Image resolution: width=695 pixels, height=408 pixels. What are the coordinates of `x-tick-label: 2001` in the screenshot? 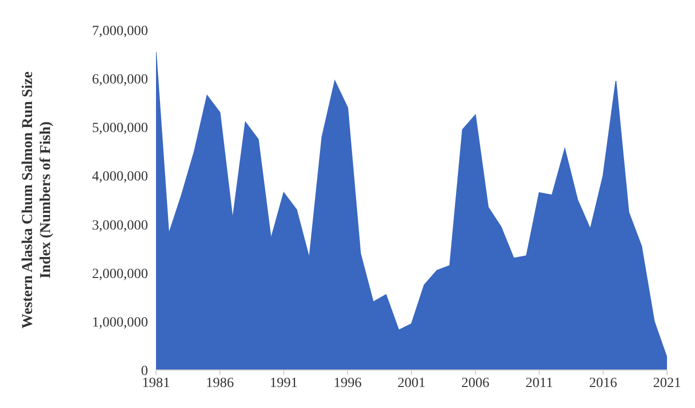 It's located at (412, 383).